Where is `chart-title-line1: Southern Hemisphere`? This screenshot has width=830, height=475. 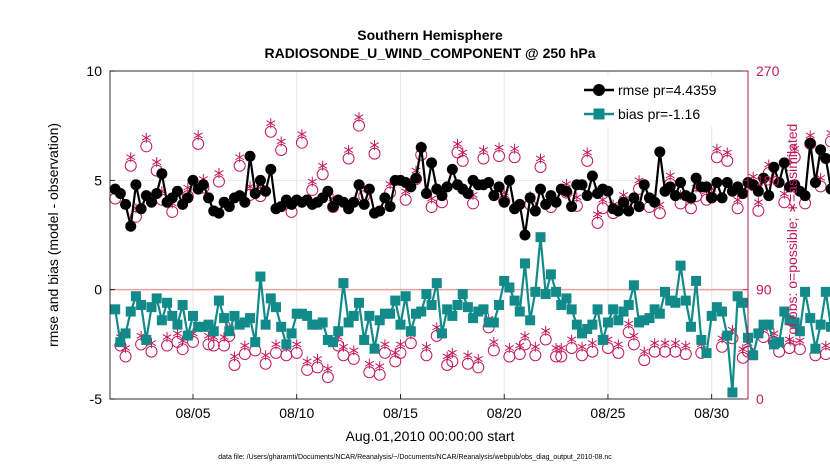
chart-title-line1: Southern Hemisphere is located at coordinates (430, 35).